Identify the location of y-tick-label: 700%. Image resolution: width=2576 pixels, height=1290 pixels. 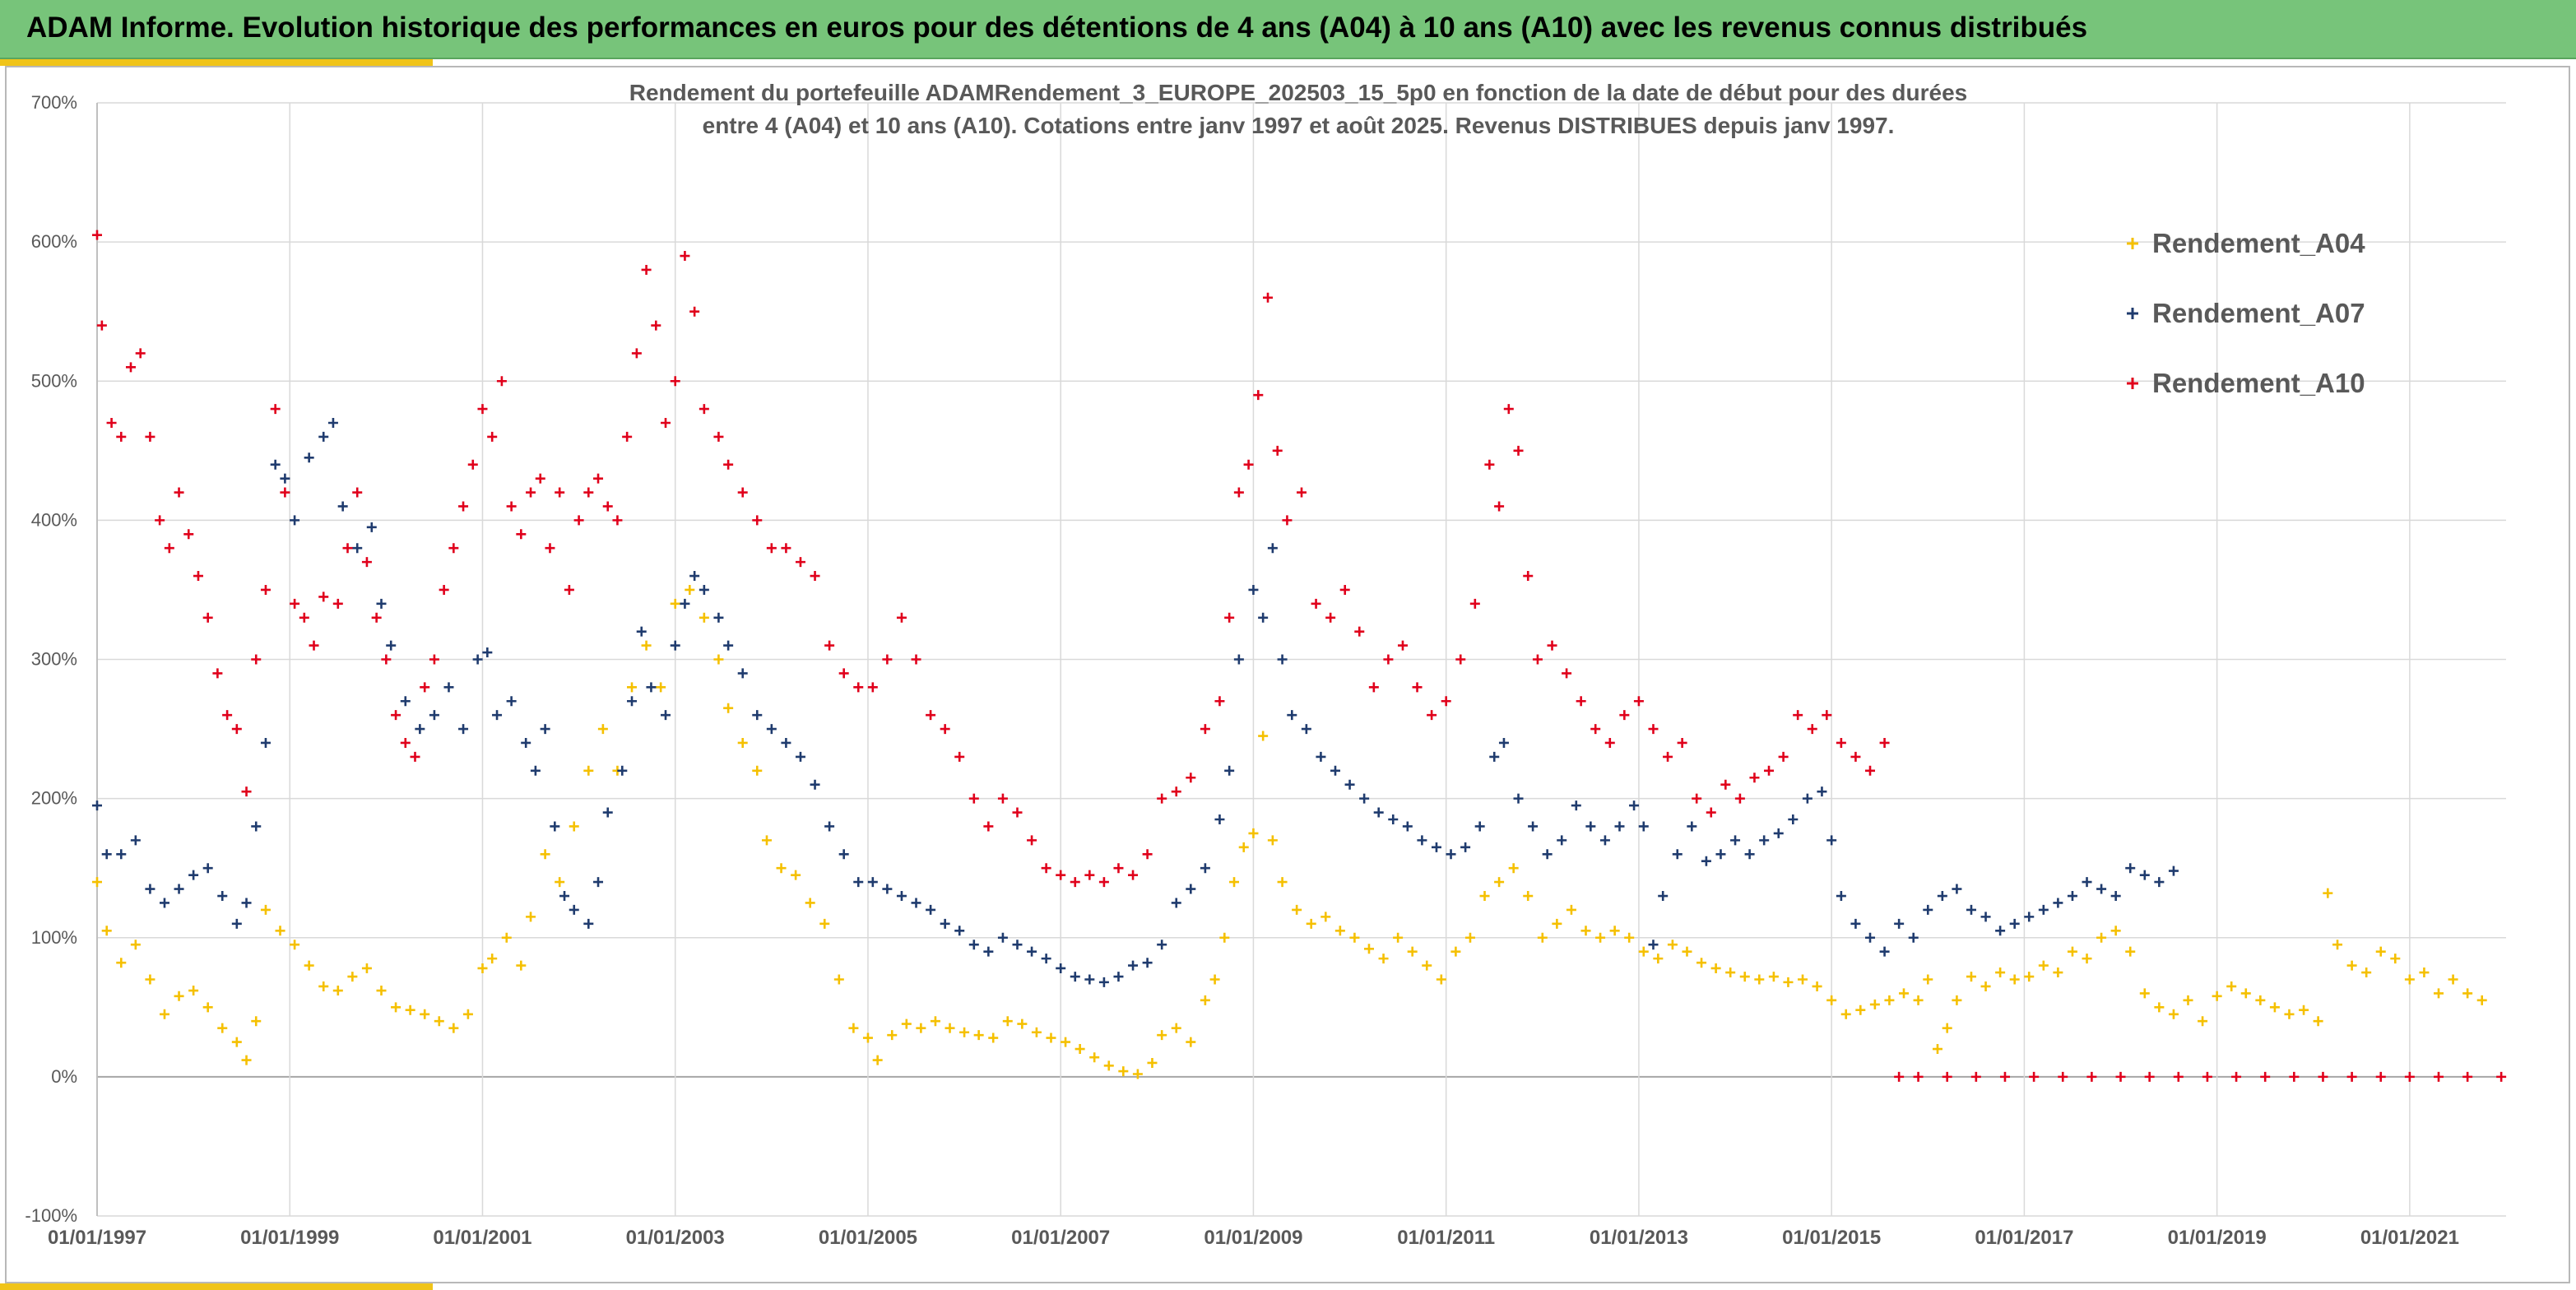
(54, 102).